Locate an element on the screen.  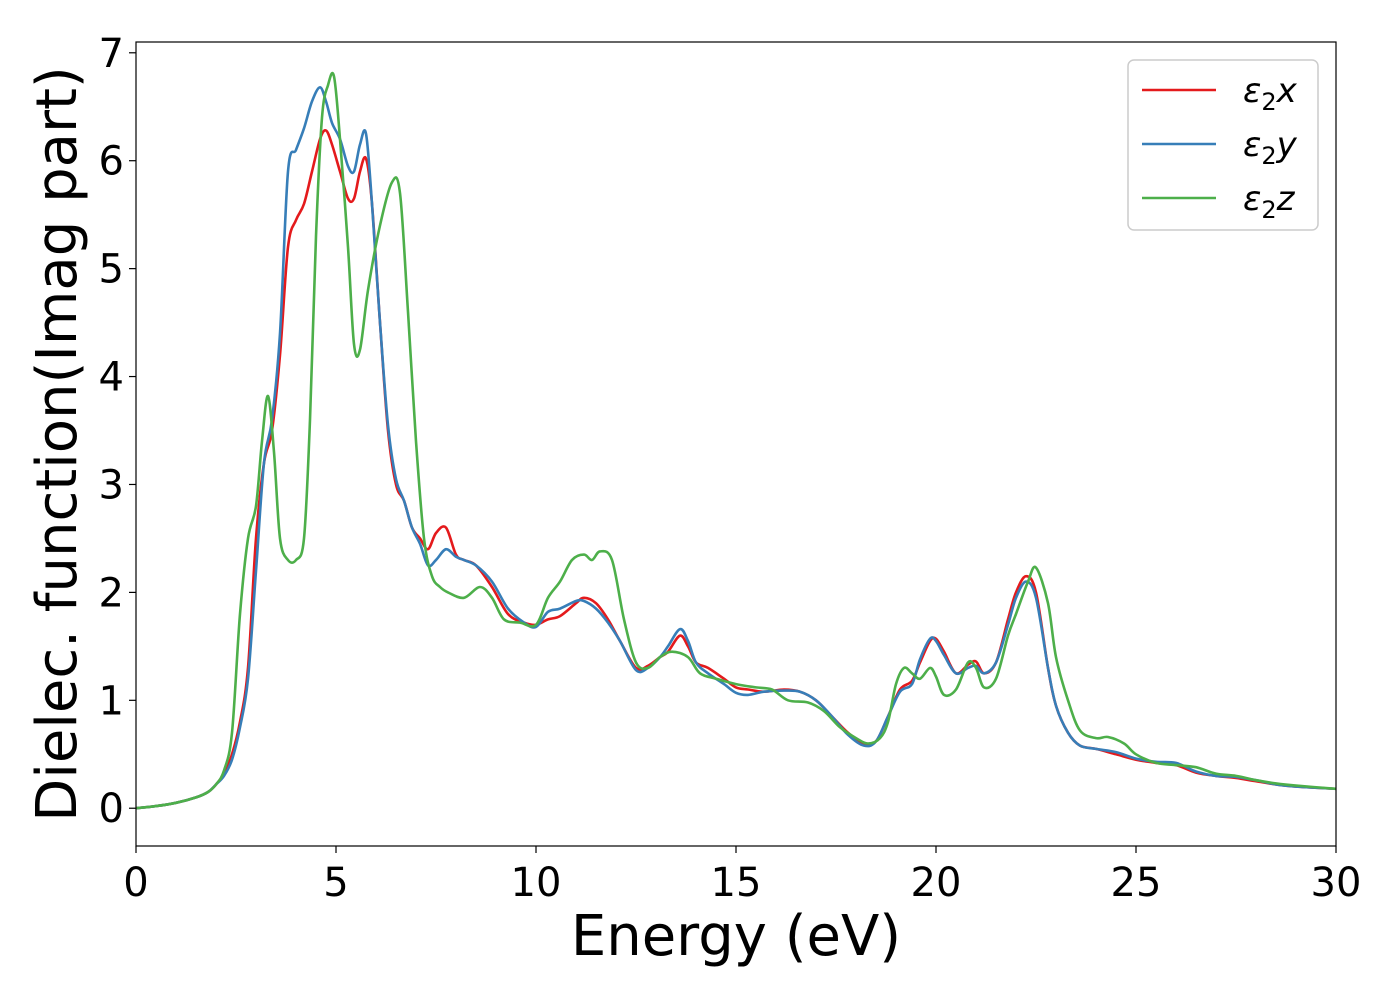
y-tick-label: 6 is located at coordinates (111, 162).